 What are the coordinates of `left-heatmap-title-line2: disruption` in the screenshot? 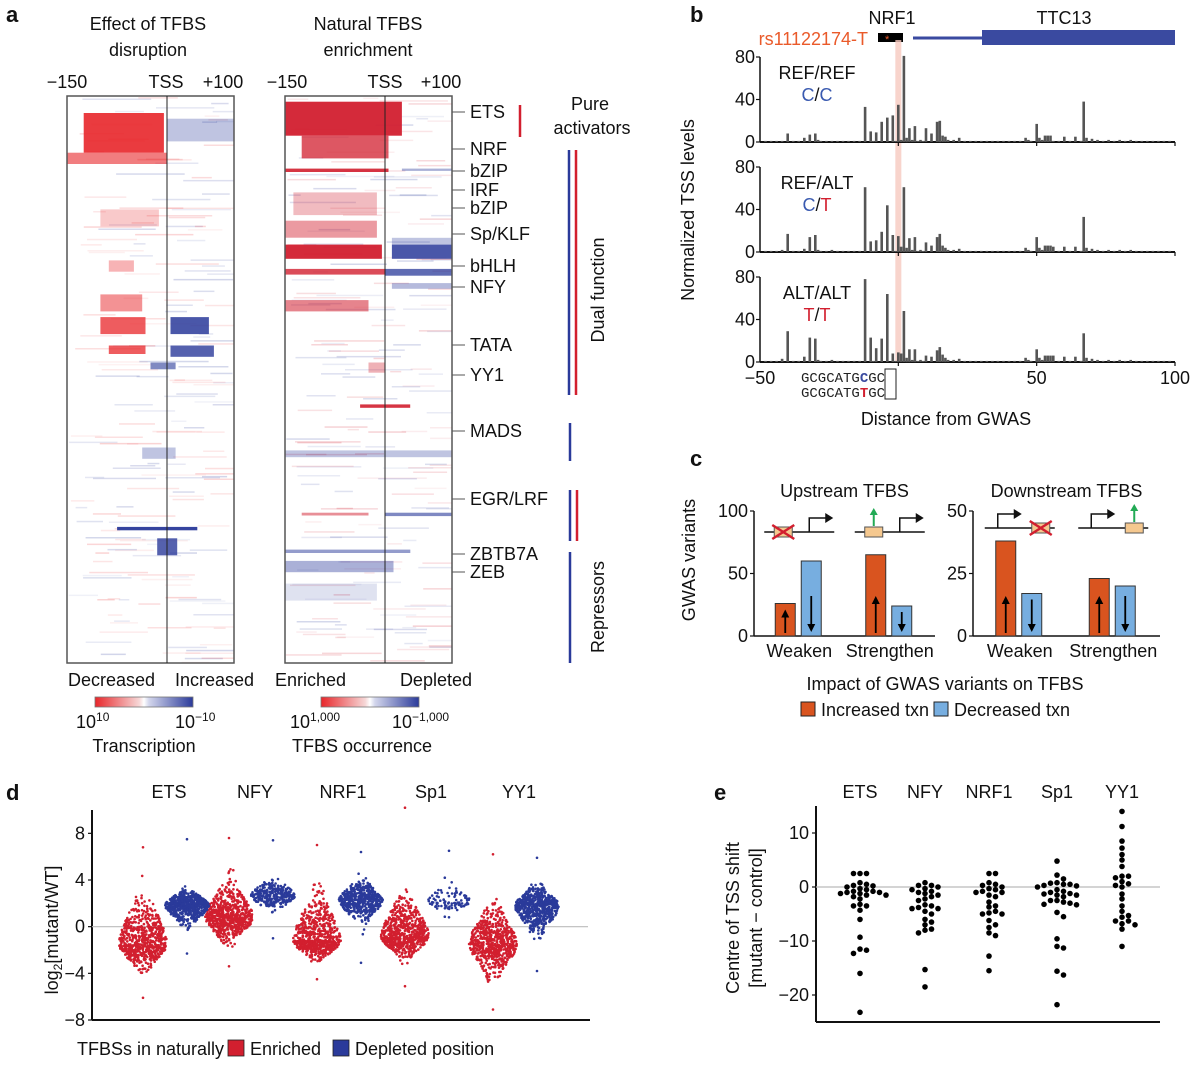 It's located at (148, 50).